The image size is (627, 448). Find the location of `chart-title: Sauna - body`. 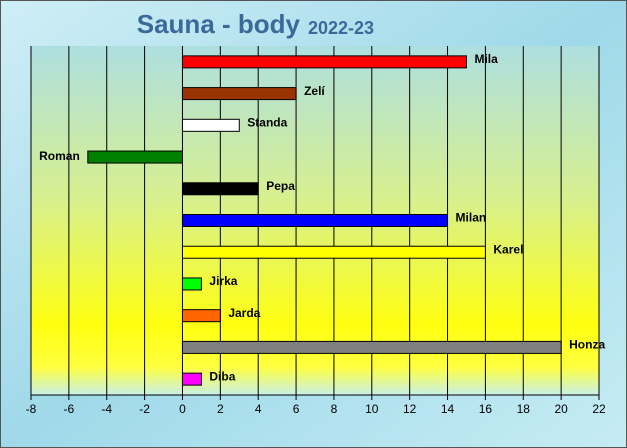

chart-title: Sauna - body is located at coordinates (219, 24).